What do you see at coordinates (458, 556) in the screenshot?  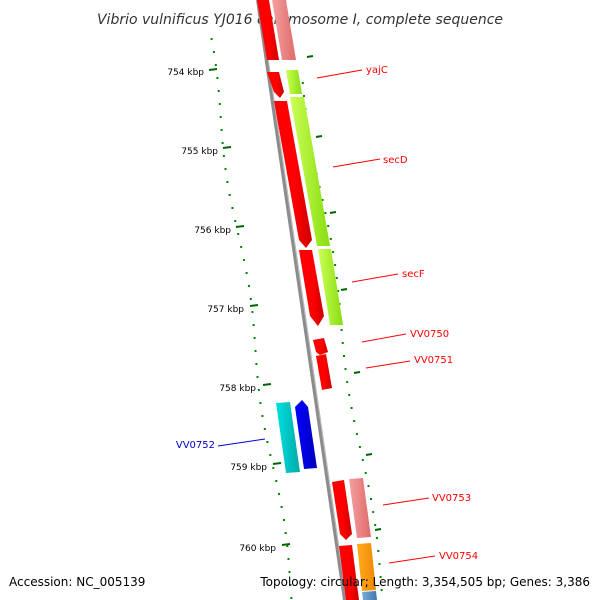 I see `gene-label-VV0754: VV0754` at bounding box center [458, 556].